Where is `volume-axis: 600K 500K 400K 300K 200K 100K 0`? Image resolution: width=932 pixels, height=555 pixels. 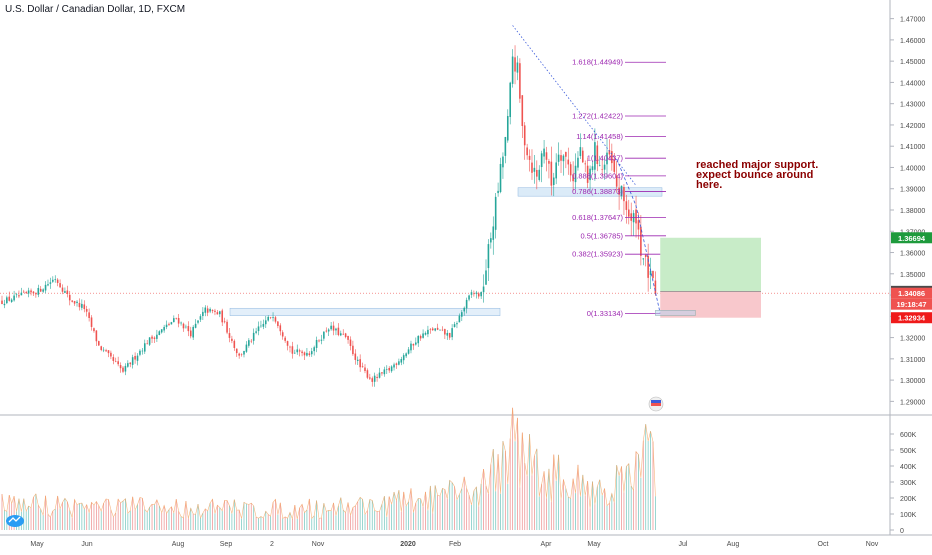
volume-axis: 600K 500K 400K 300K 200K 100K 0 is located at coordinates (903, 483).